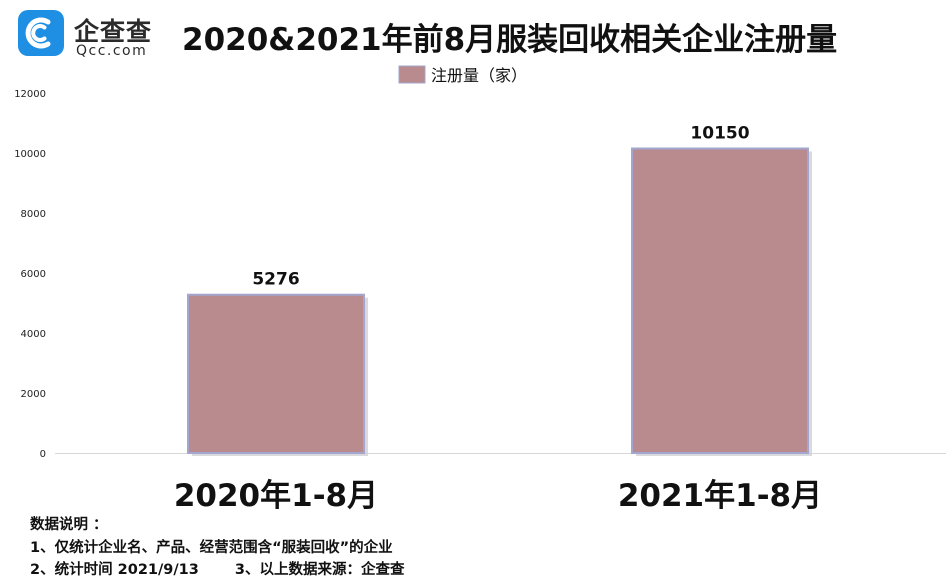  What do you see at coordinates (510, 40) in the screenshot?
I see `chart-title: 2020&2021年前8月服装回收相关企业注册量` at bounding box center [510, 40].